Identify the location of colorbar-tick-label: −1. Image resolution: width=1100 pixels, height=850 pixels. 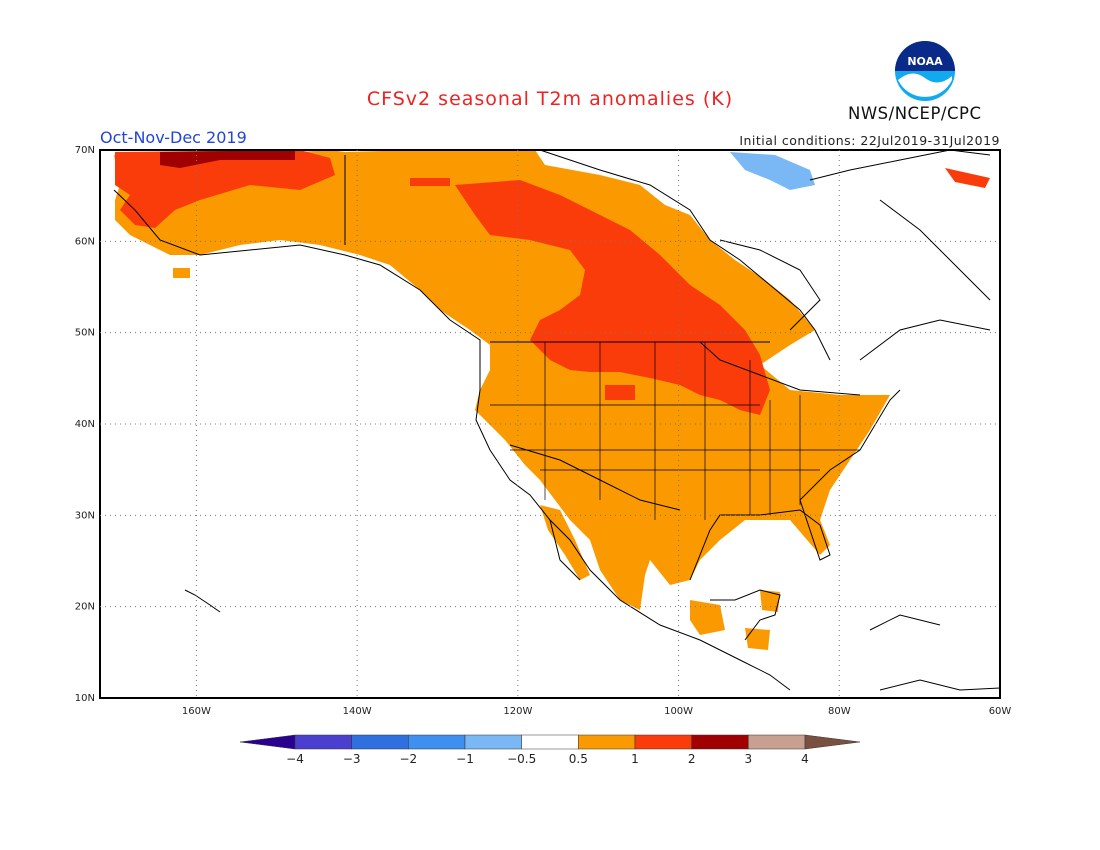
(465, 759).